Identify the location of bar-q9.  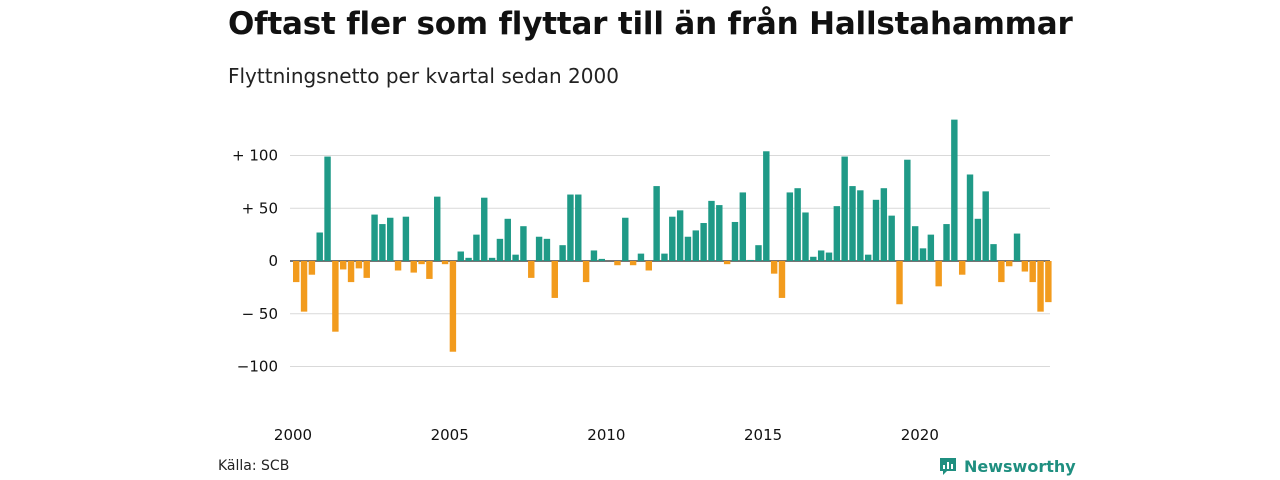
(359, 265).